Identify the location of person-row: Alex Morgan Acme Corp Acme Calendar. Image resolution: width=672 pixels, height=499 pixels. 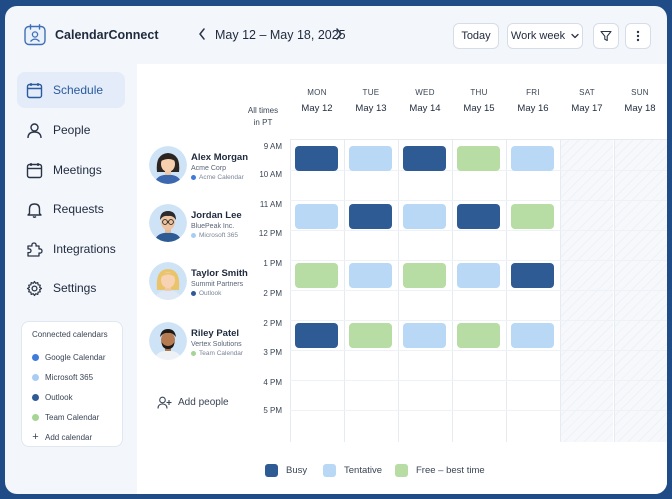
(214, 170).